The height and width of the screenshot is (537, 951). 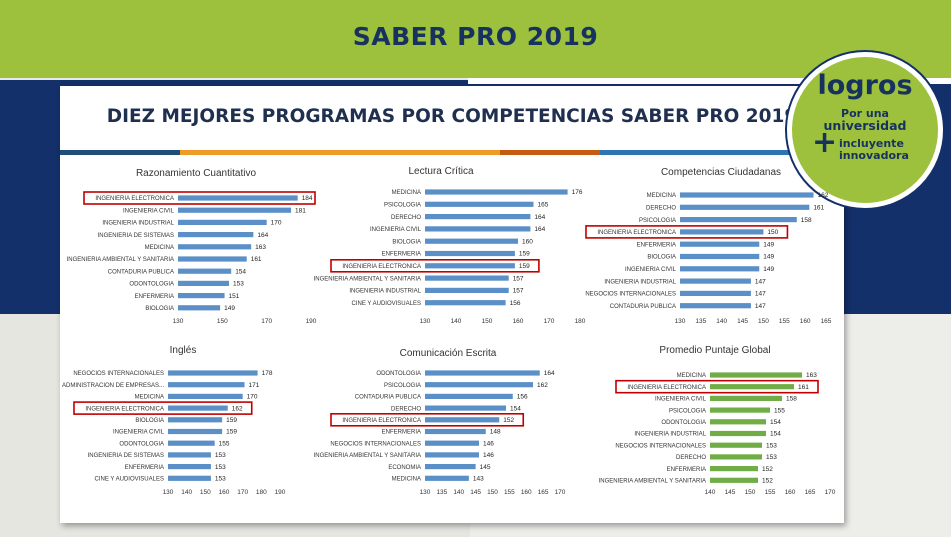 What do you see at coordinates (871, 143) in the screenshot?
I see `logo-line-3: incluyente` at bounding box center [871, 143].